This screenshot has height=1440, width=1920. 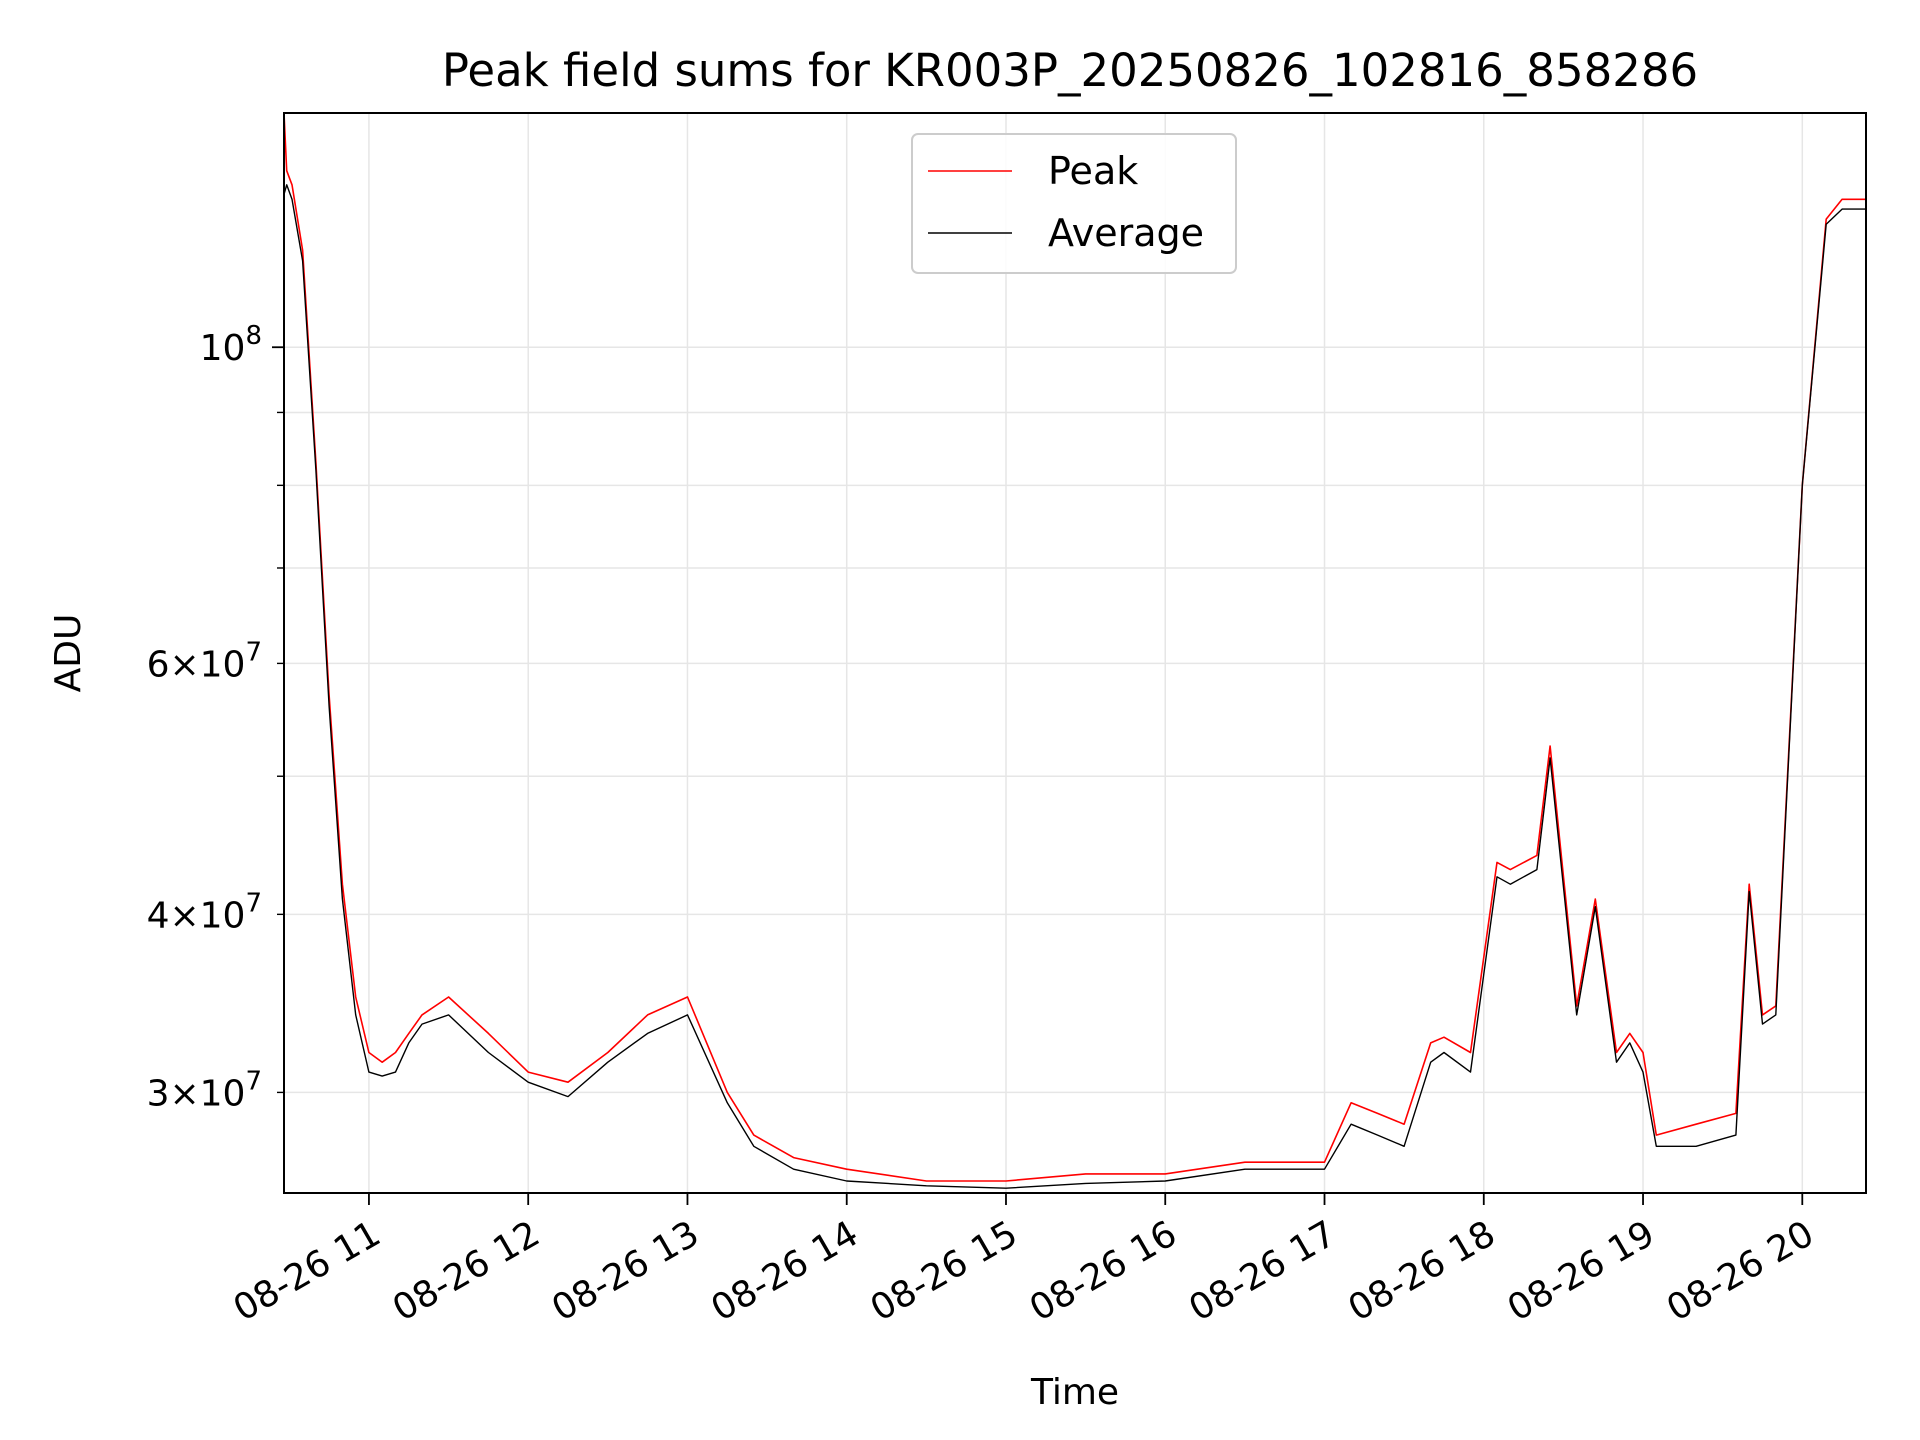 I want to click on legend-box, so click(x=1074, y=203).